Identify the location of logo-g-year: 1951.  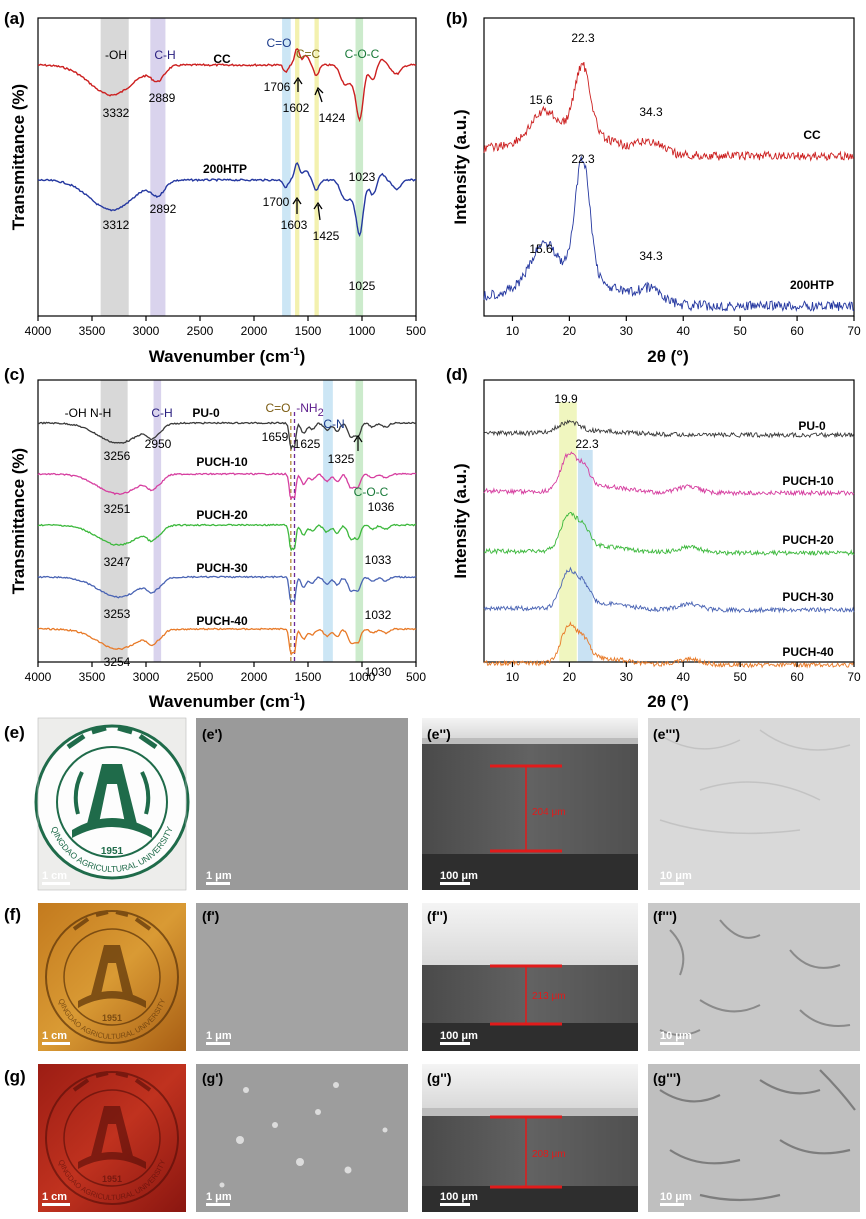
(112, 1179).